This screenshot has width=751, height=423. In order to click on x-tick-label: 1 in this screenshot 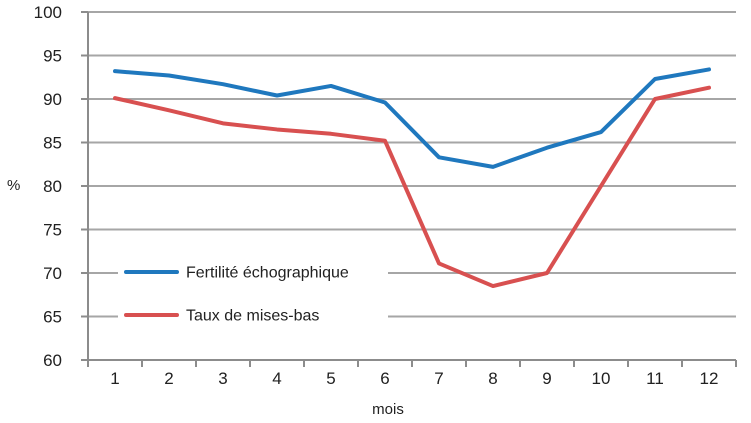, I will do `click(114, 378)`.